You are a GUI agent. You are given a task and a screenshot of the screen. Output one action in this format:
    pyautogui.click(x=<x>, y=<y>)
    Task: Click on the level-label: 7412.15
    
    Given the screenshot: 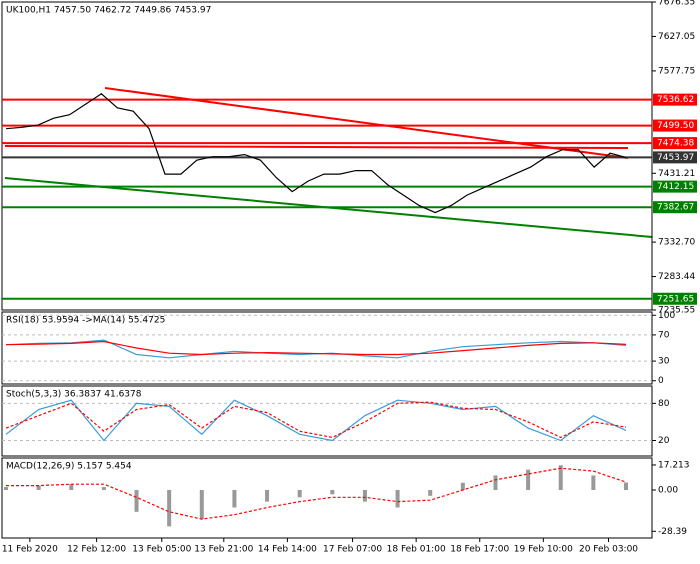 What is the action you would take?
    pyautogui.click(x=675, y=187)
    